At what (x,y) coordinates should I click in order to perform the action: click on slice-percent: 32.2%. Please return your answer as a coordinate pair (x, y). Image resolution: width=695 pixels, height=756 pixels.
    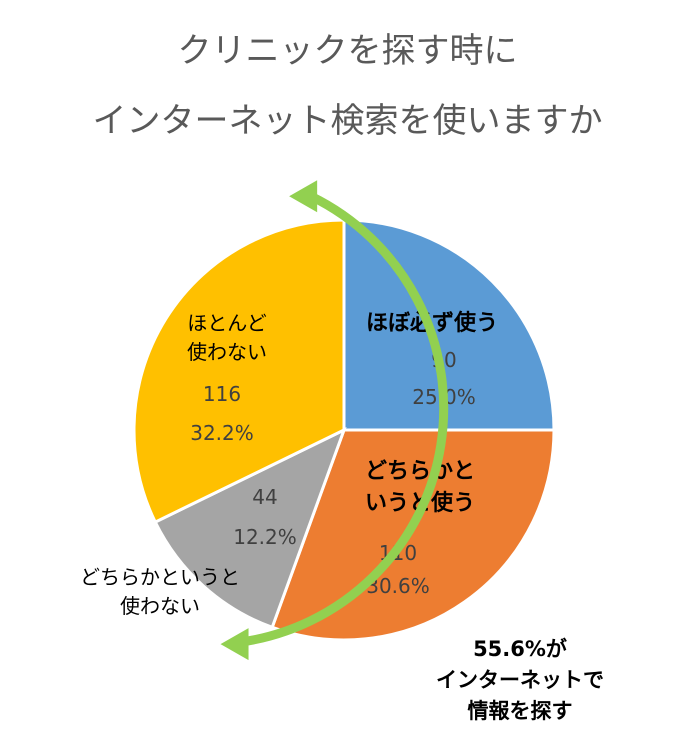
    Looking at the image, I should click on (222, 433).